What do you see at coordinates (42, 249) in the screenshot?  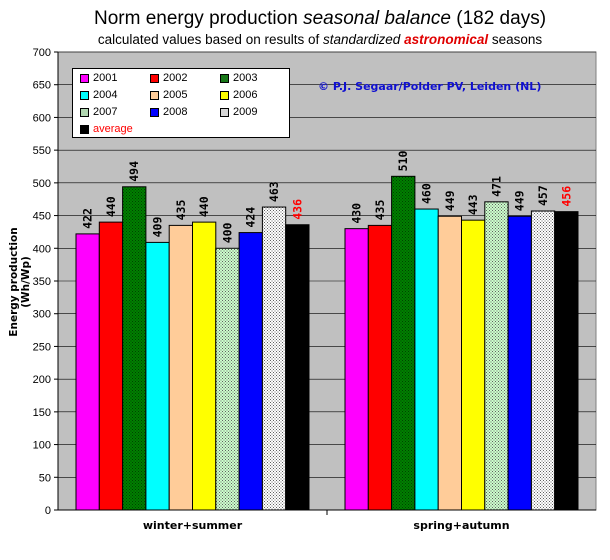 I see `y-tick-label: 400` at bounding box center [42, 249].